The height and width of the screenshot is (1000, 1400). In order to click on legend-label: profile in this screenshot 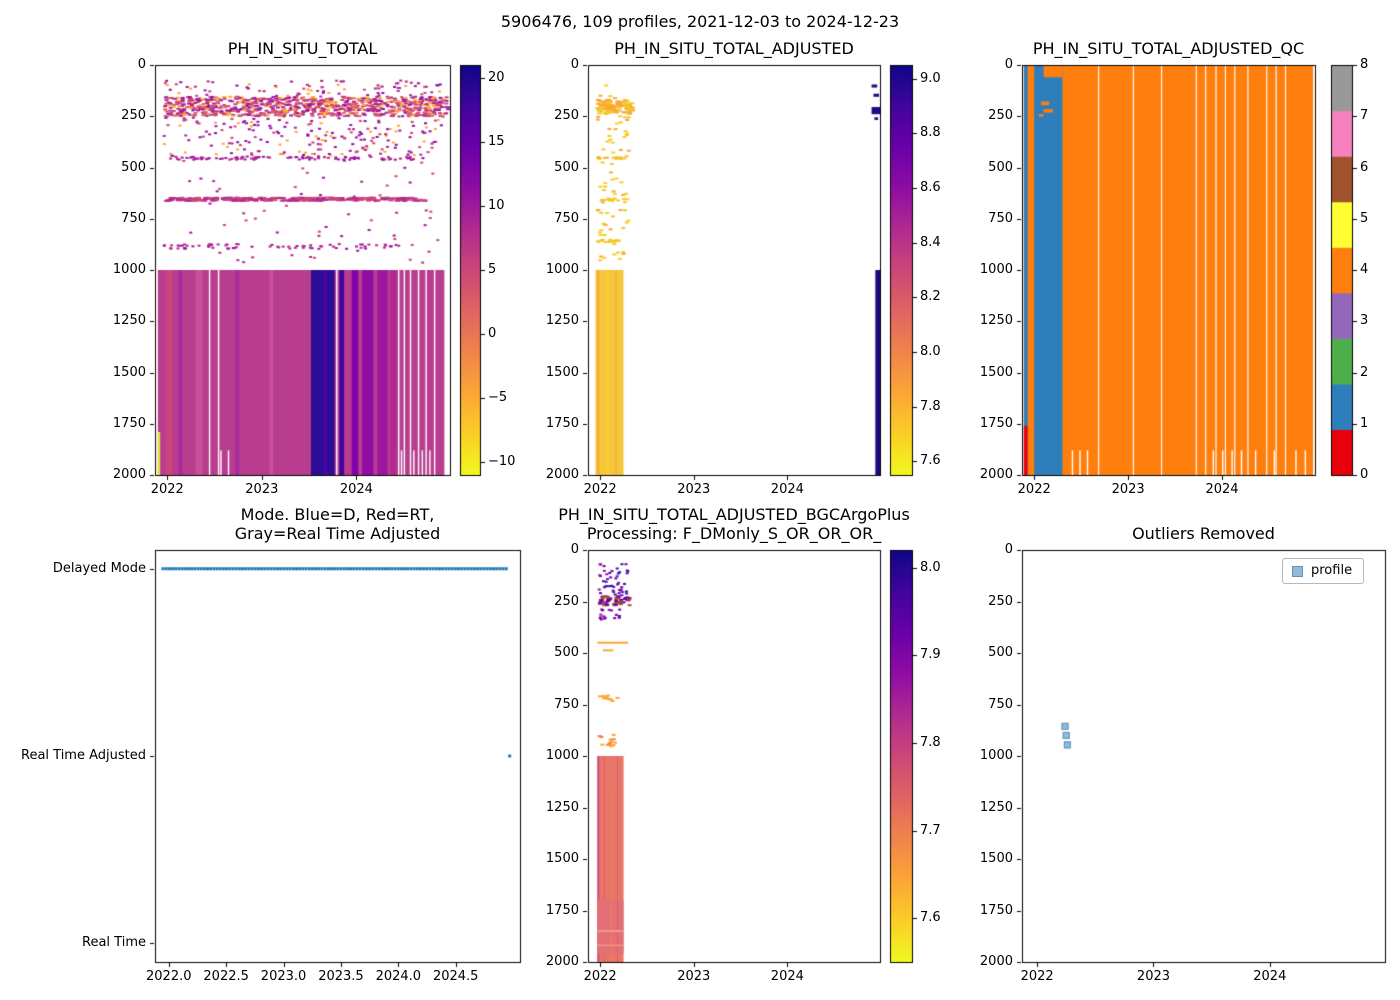, I will do `click(1332, 570)`.